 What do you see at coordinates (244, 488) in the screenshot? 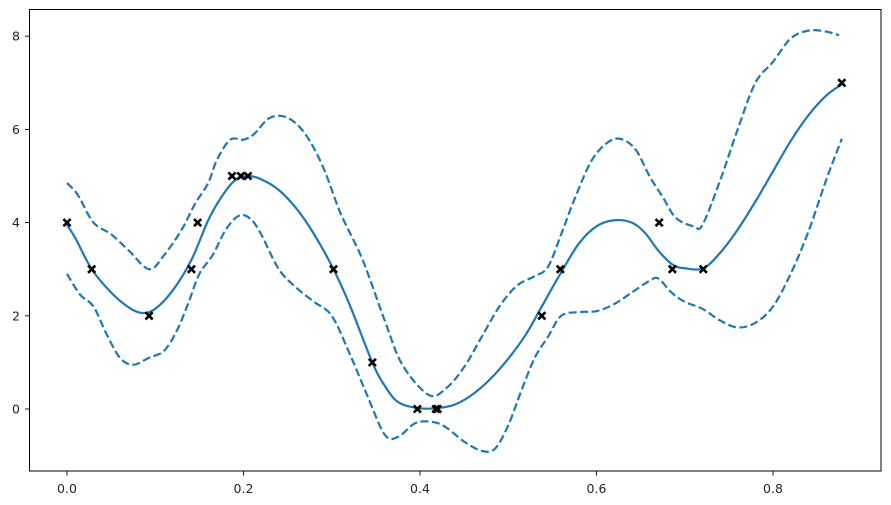
I see `x-tick-label: 0.2` at bounding box center [244, 488].